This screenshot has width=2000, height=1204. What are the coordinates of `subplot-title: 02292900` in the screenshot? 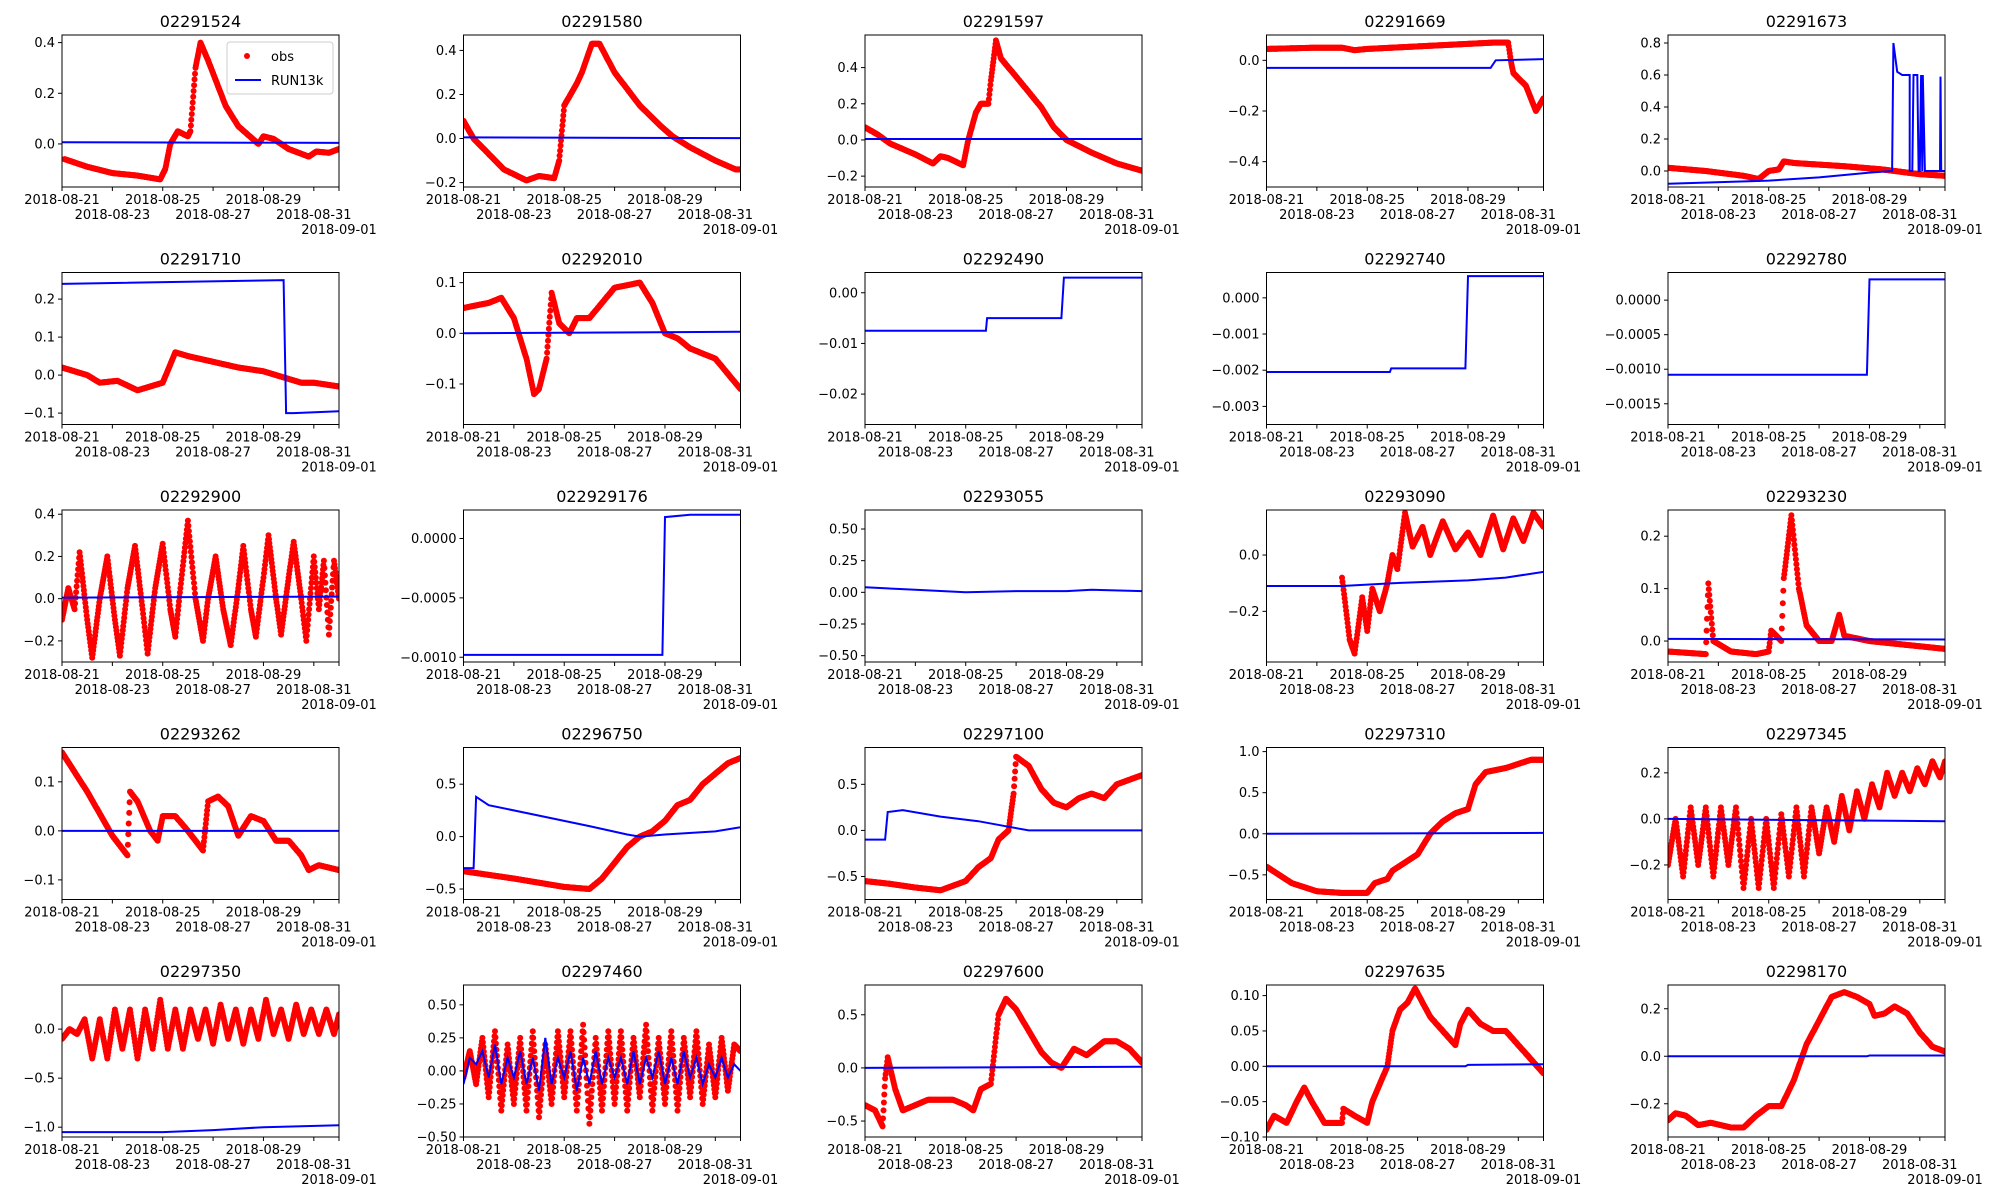 It's located at (200, 496).